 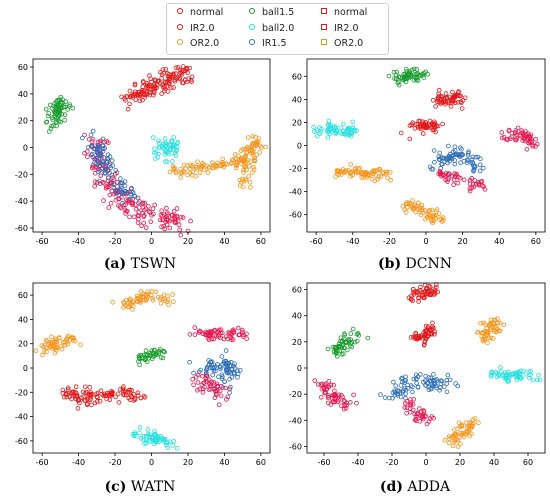 I want to click on data-points, so click(x=156, y=151).